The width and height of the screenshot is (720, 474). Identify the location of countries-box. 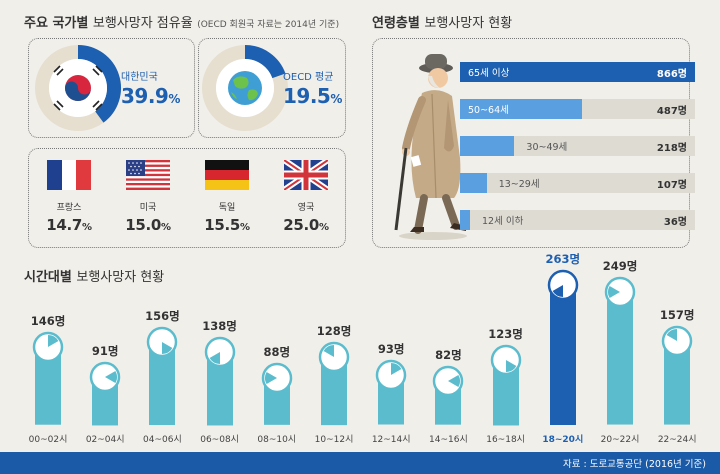
(187, 198).